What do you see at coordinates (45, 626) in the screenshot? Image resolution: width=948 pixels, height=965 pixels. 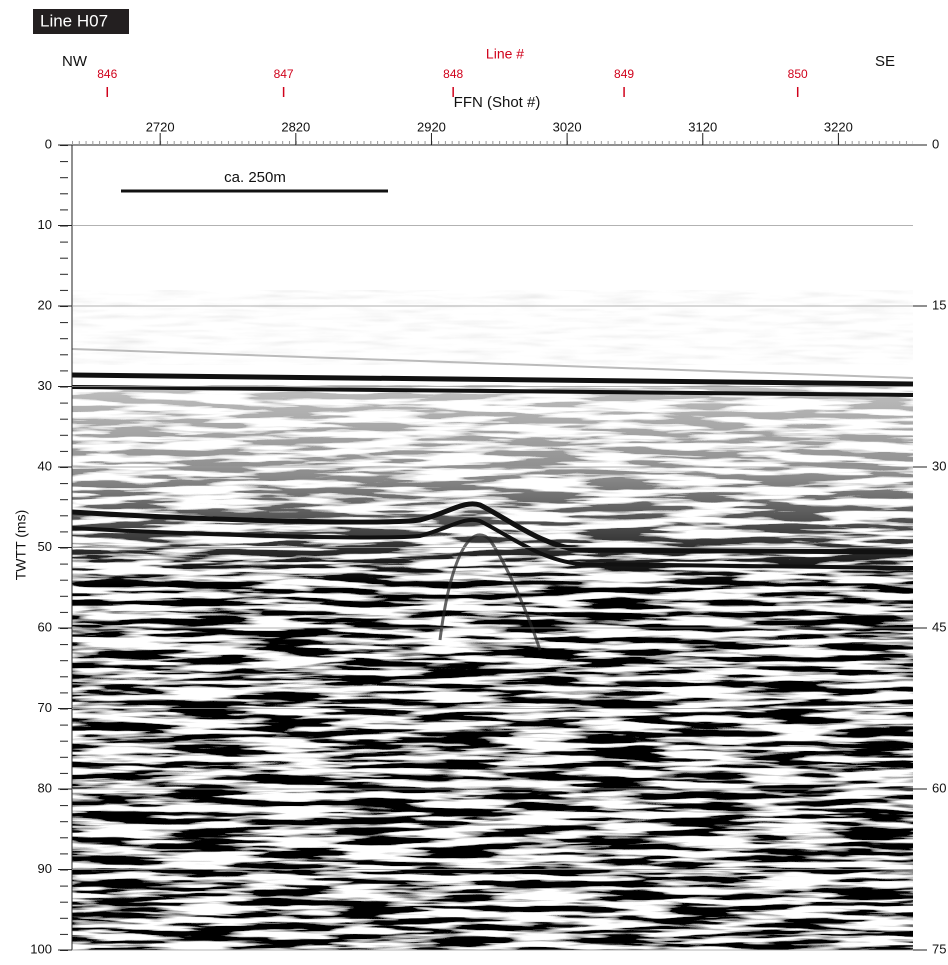 I see `y-tick-label: 60` at bounding box center [45, 626].